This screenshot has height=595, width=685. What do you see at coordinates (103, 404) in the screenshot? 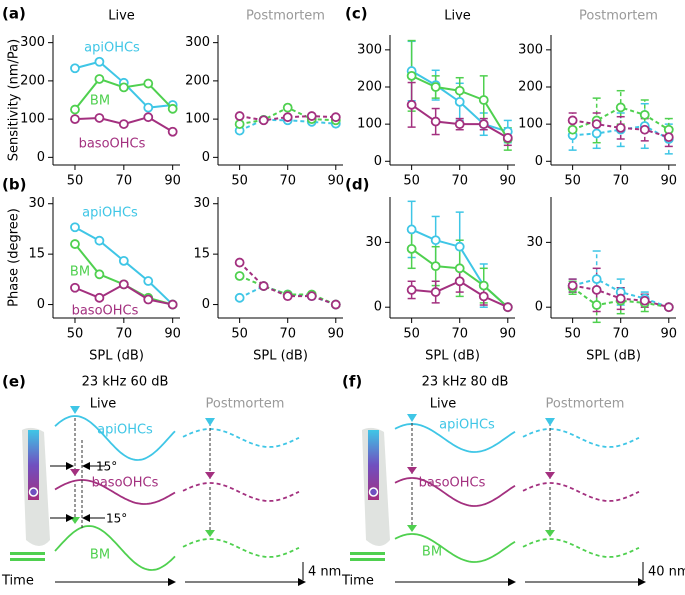
I see `live-label: Live` at bounding box center [103, 404].